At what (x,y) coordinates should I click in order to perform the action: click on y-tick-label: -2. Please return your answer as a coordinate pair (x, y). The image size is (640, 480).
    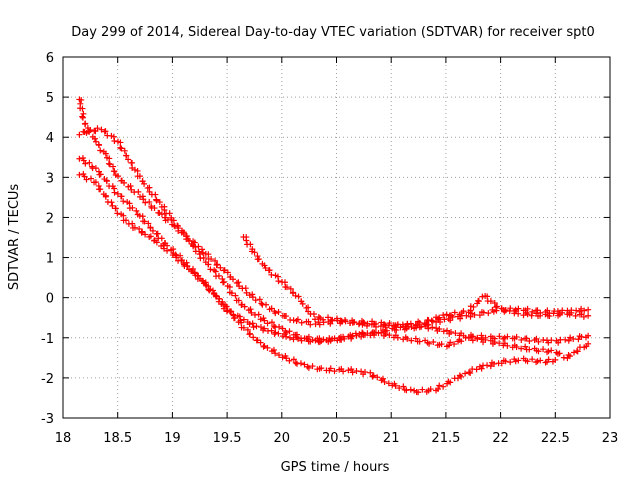
    Looking at the image, I should click on (47, 379).